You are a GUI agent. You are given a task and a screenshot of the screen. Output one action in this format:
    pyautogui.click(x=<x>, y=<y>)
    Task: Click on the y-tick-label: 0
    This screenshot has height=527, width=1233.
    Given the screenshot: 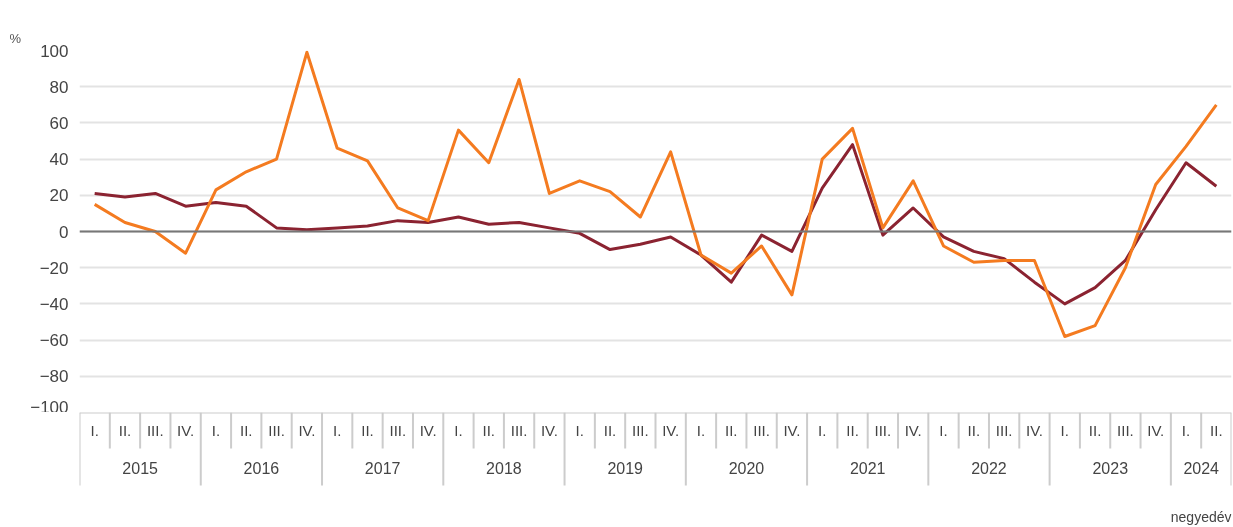 What is the action you would take?
    pyautogui.click(x=64, y=232)
    